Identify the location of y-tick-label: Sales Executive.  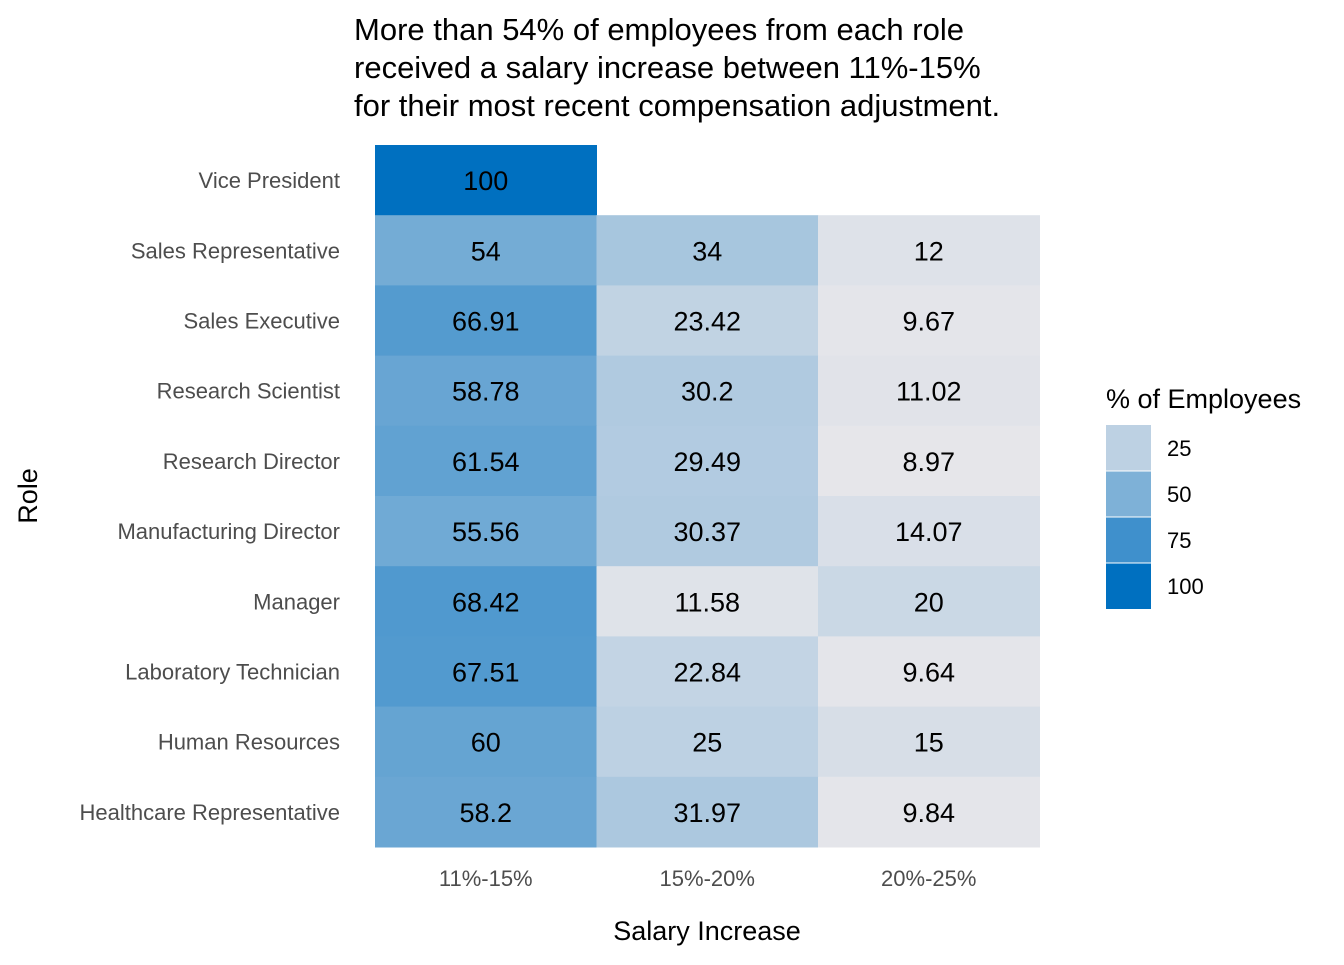
(261, 321).